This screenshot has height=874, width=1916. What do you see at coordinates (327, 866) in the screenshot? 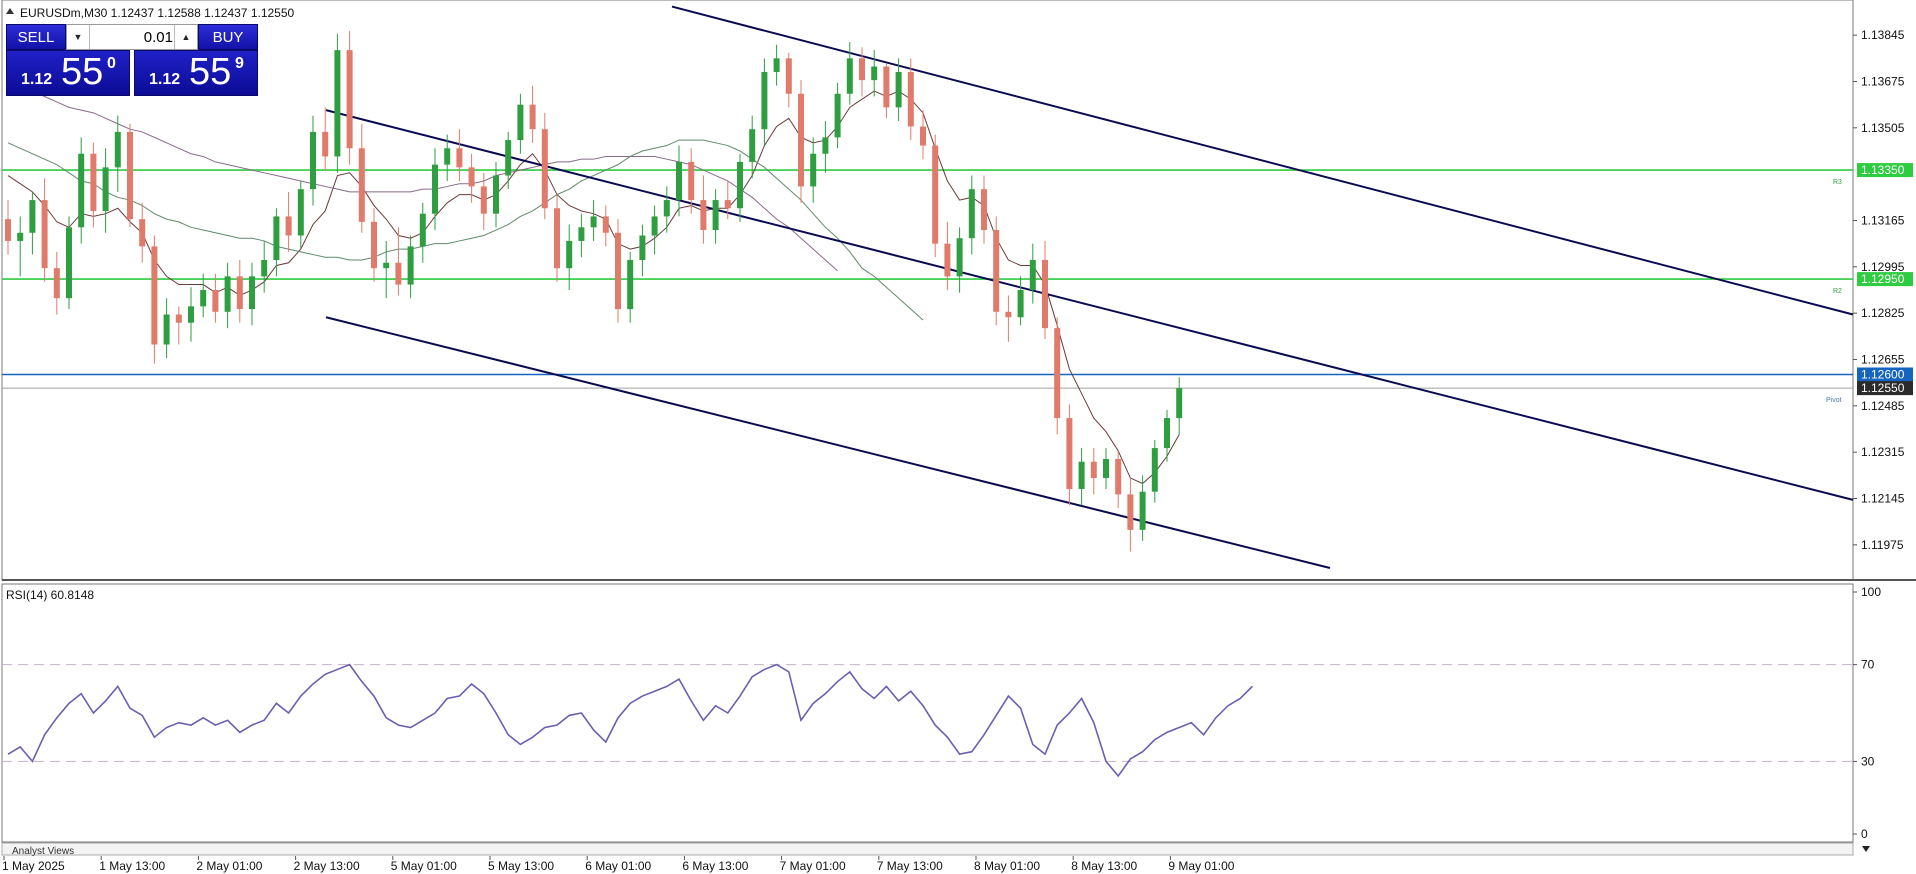
I see `time-tick-label: 2 May 13:00` at bounding box center [327, 866].